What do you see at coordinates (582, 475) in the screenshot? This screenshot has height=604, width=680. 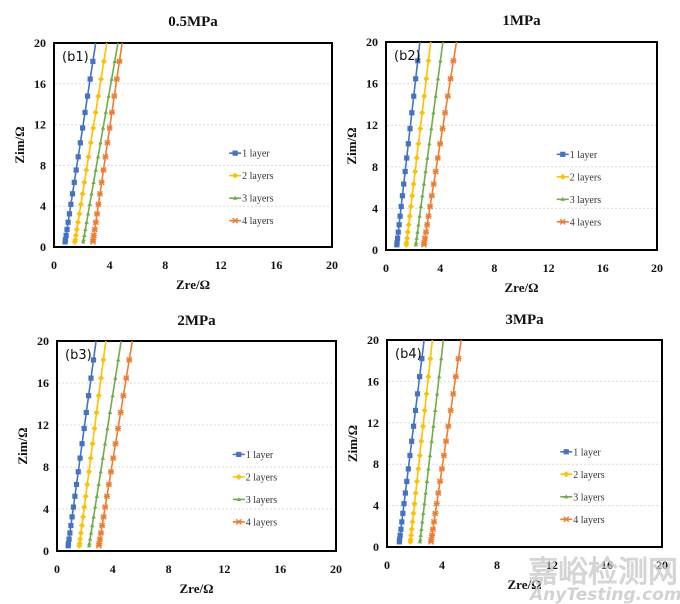 I see `legend-item: 2 layers` at bounding box center [582, 475].